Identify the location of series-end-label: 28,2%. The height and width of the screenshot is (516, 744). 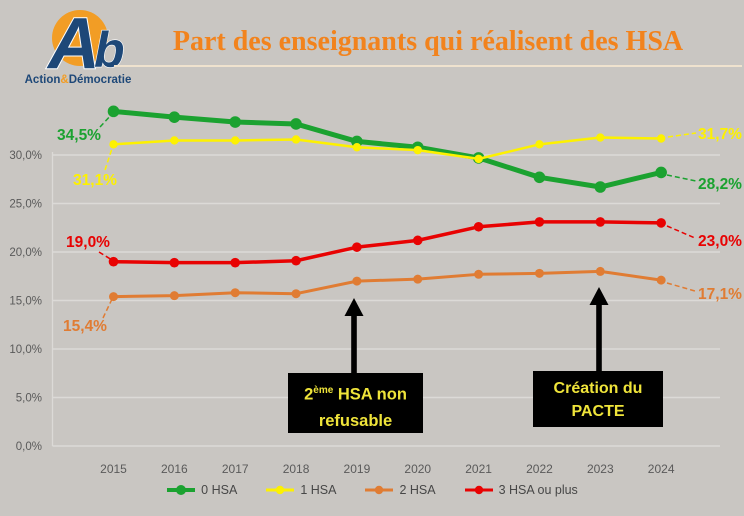
(720, 184).